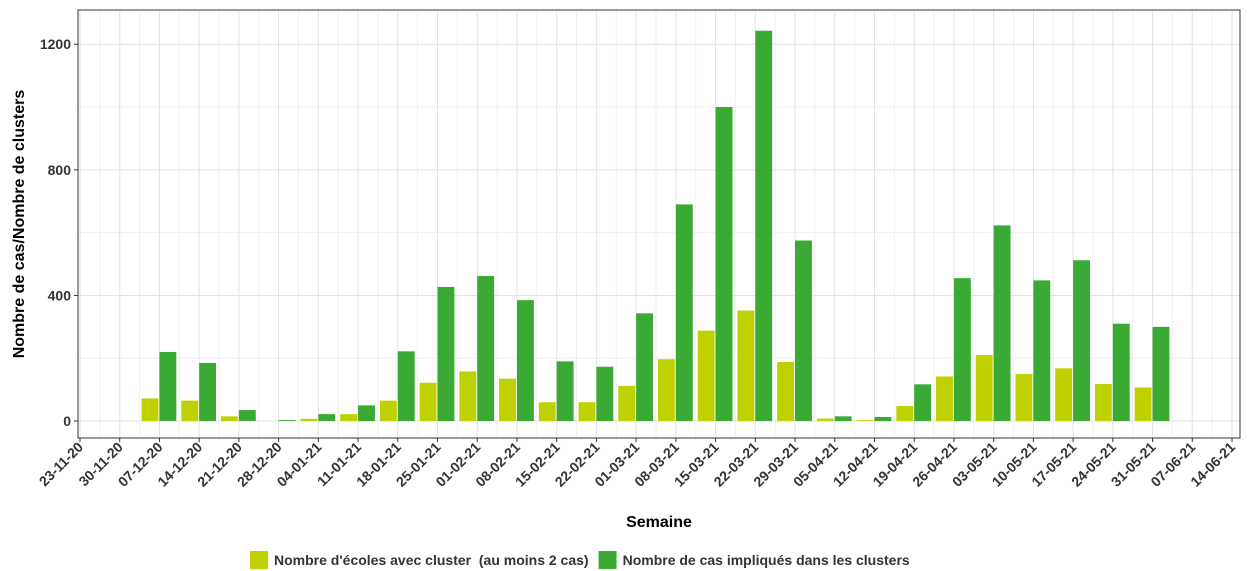 The image size is (1255, 571). Describe the element at coordinates (19, 224) in the screenshot. I see `y-axis-title: Nombre de cas/Nombre de clusters` at that location.